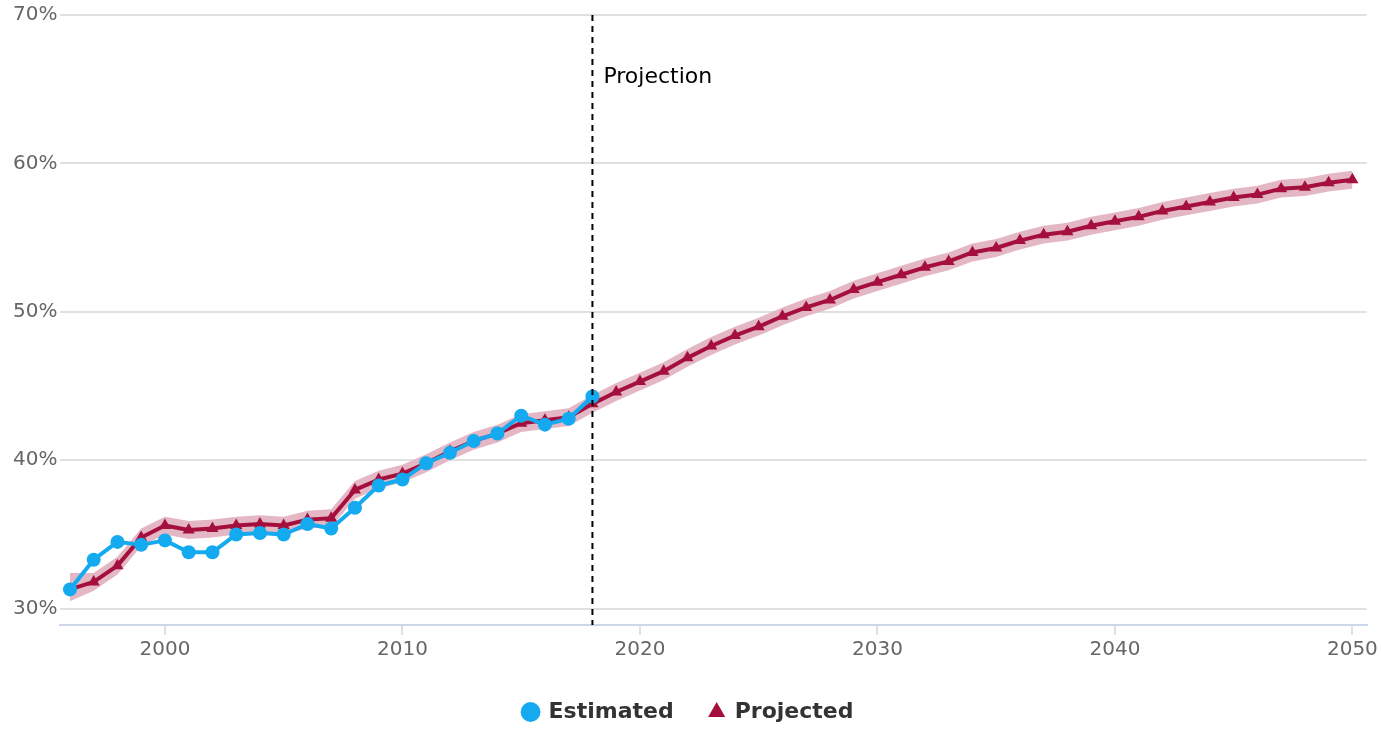 The height and width of the screenshot is (737, 1381). Describe the element at coordinates (611, 710) in the screenshot. I see `legend-label: Estimated` at that location.